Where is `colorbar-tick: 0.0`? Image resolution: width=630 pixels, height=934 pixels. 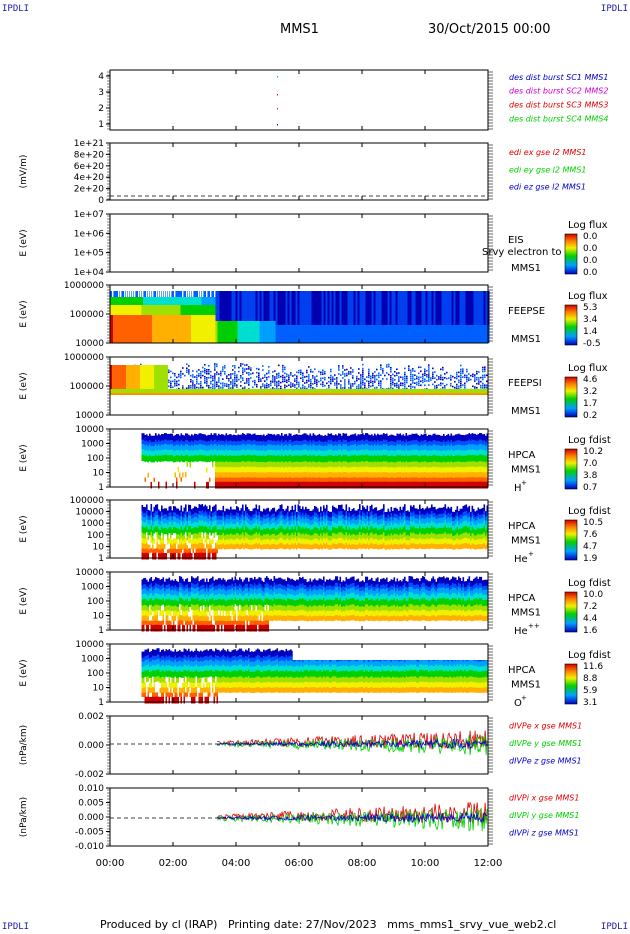 colorbar-tick: 0.0 is located at coordinates (590, 237).